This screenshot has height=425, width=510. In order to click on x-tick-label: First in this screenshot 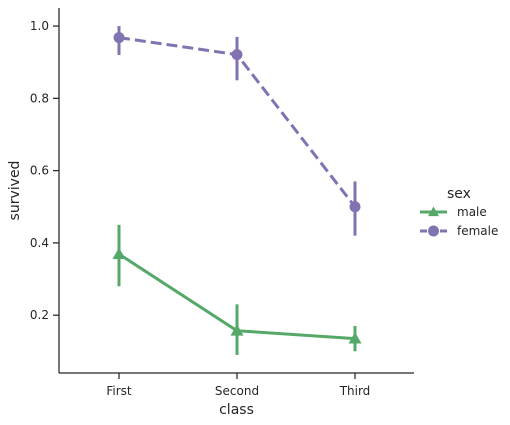, I will do `click(119, 391)`.